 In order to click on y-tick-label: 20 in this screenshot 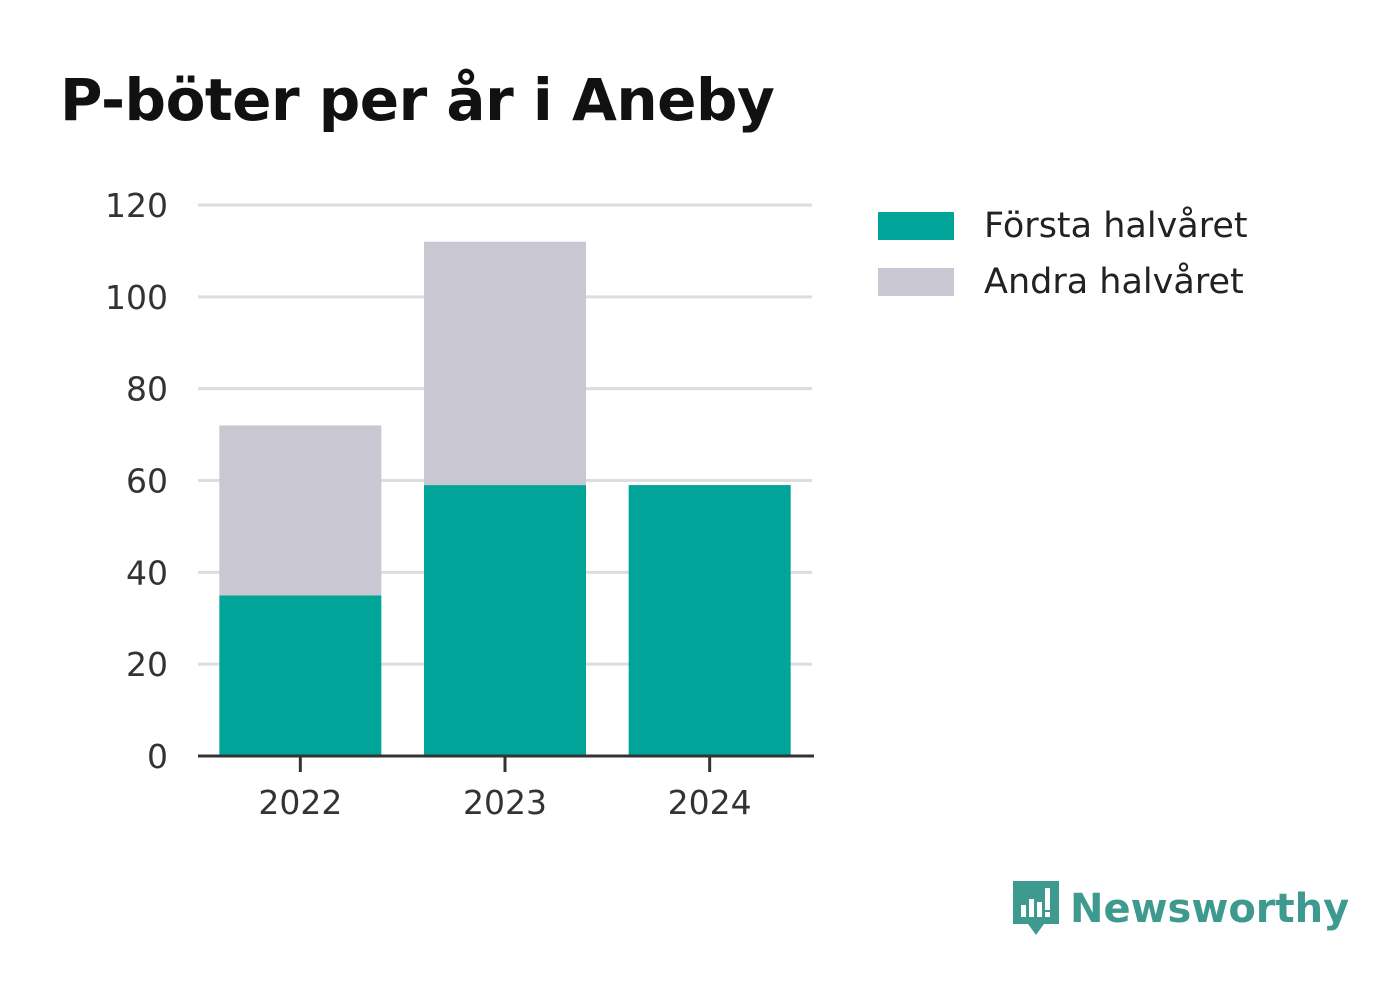, I will do `click(147, 664)`.